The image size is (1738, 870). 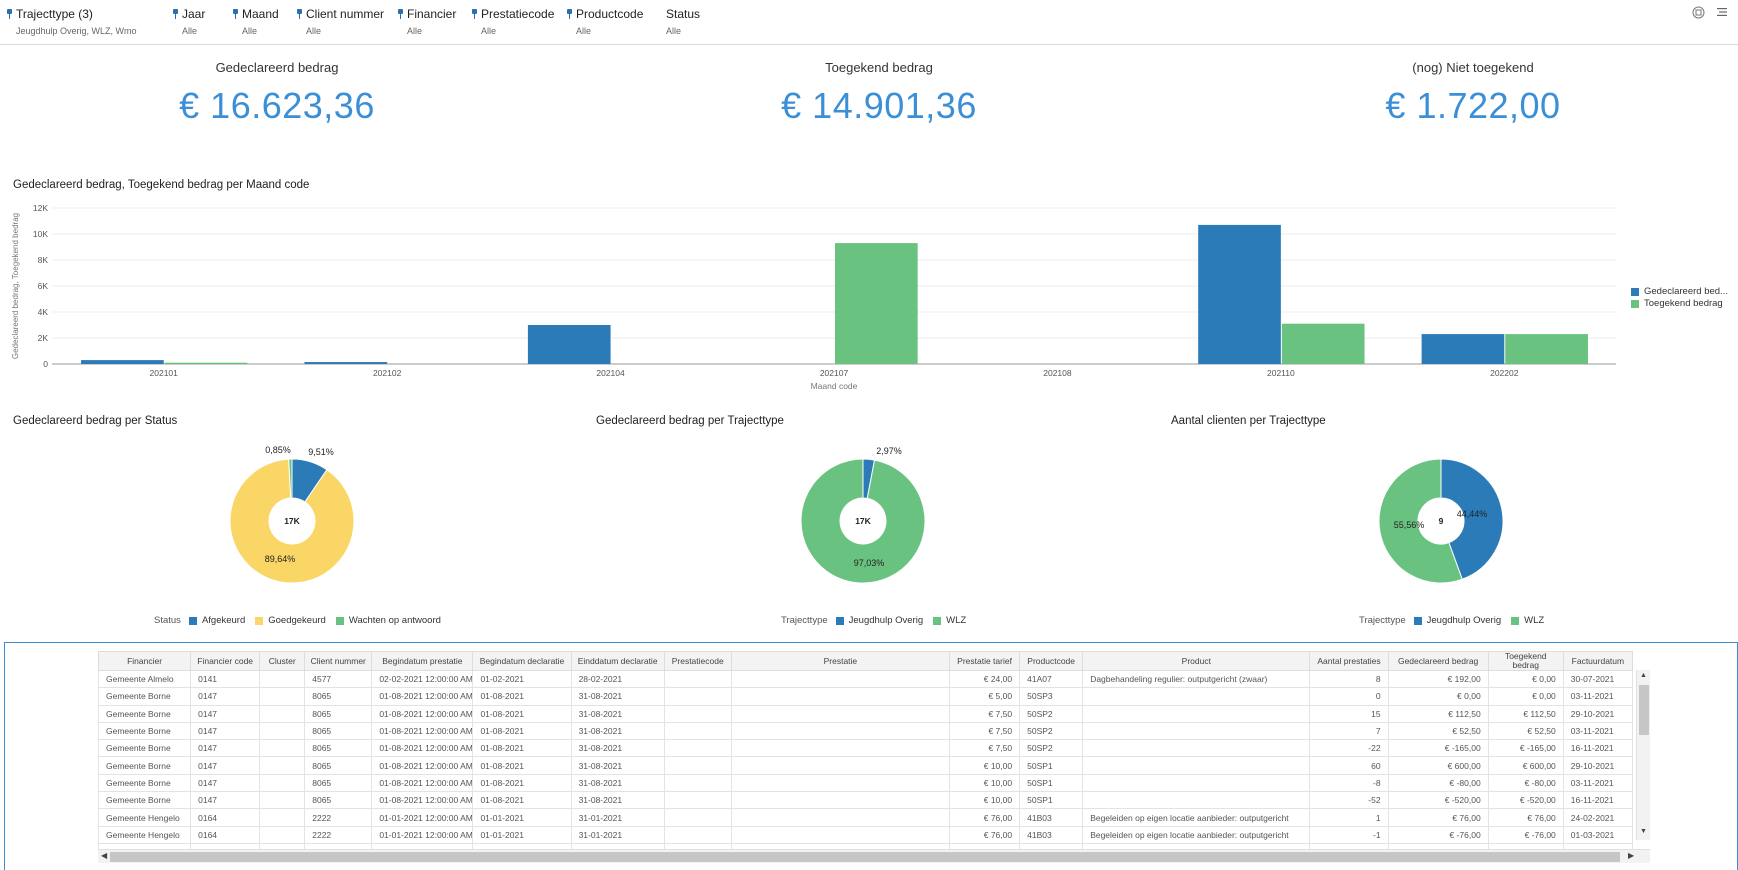 I want to click on legend-title: Status, so click(x=167, y=620).